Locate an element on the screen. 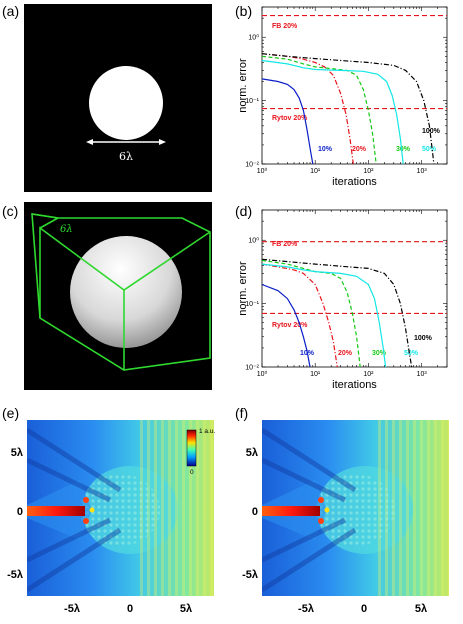 The width and height of the screenshot is (463, 624). panel-e-x-tick: -5λ is located at coordinates (72, 609).